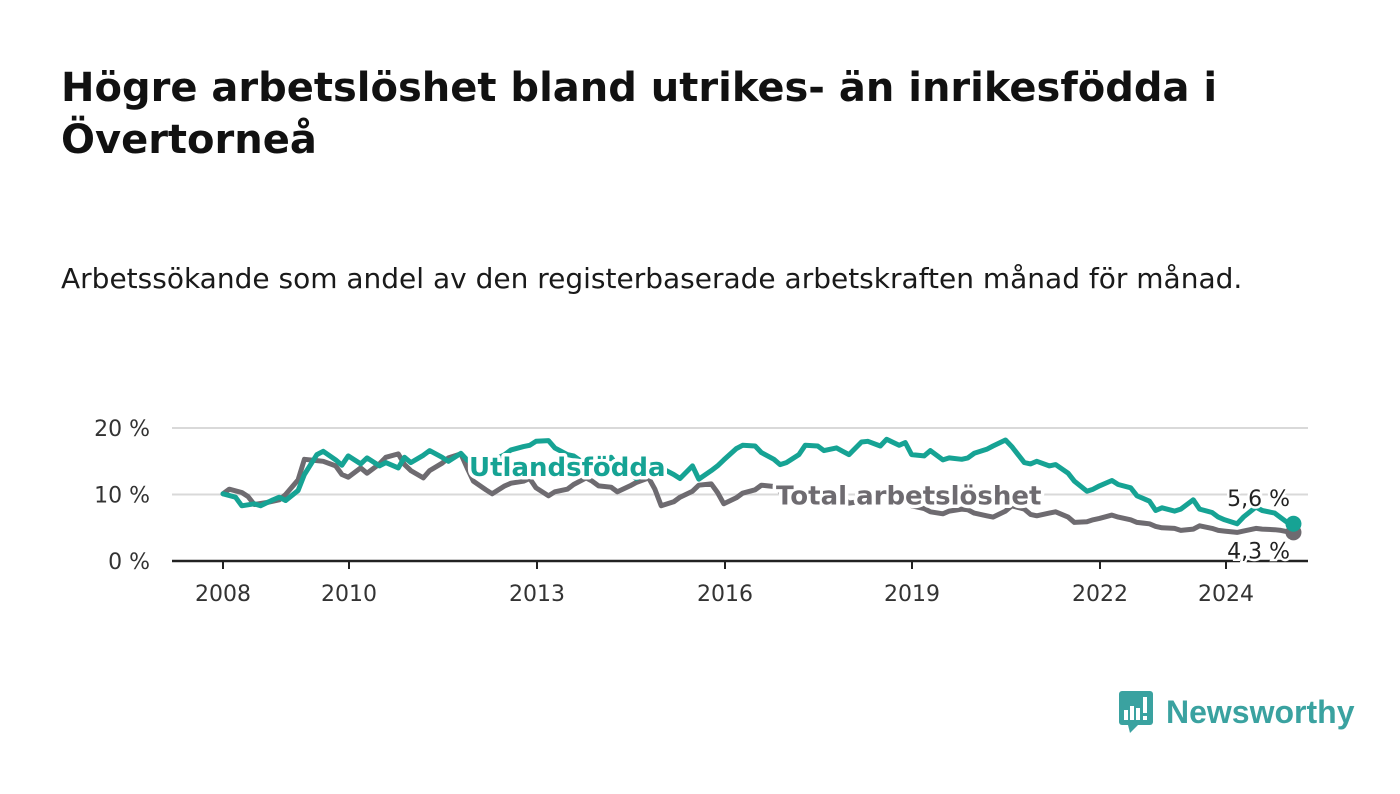 The width and height of the screenshot is (1400, 794). I want to click on newsworthy-logo: Newsworthy, so click(1236, 712).